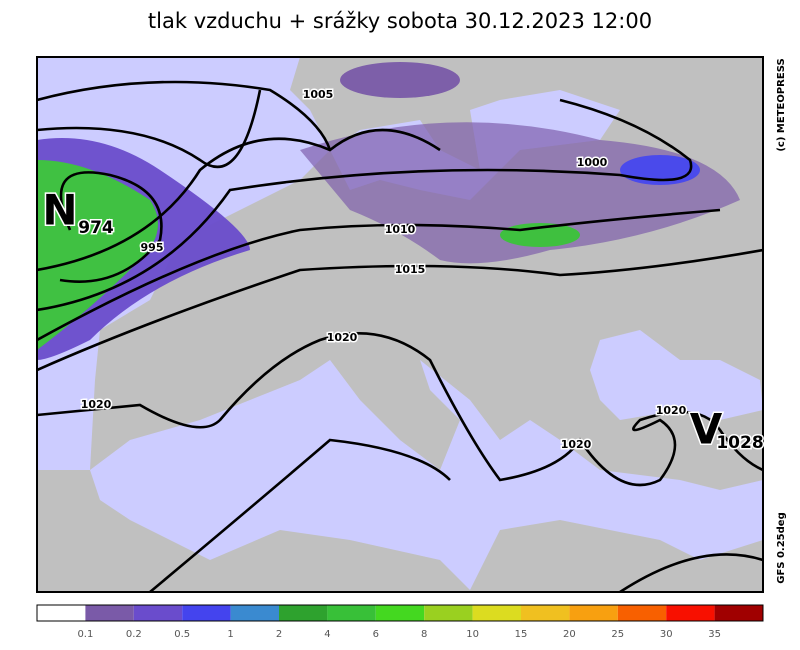 Image resolution: width=800 pixels, height=650 pixels. What do you see at coordinates (424, 634) in the screenshot?
I see `legend-label: 8` at bounding box center [424, 634].